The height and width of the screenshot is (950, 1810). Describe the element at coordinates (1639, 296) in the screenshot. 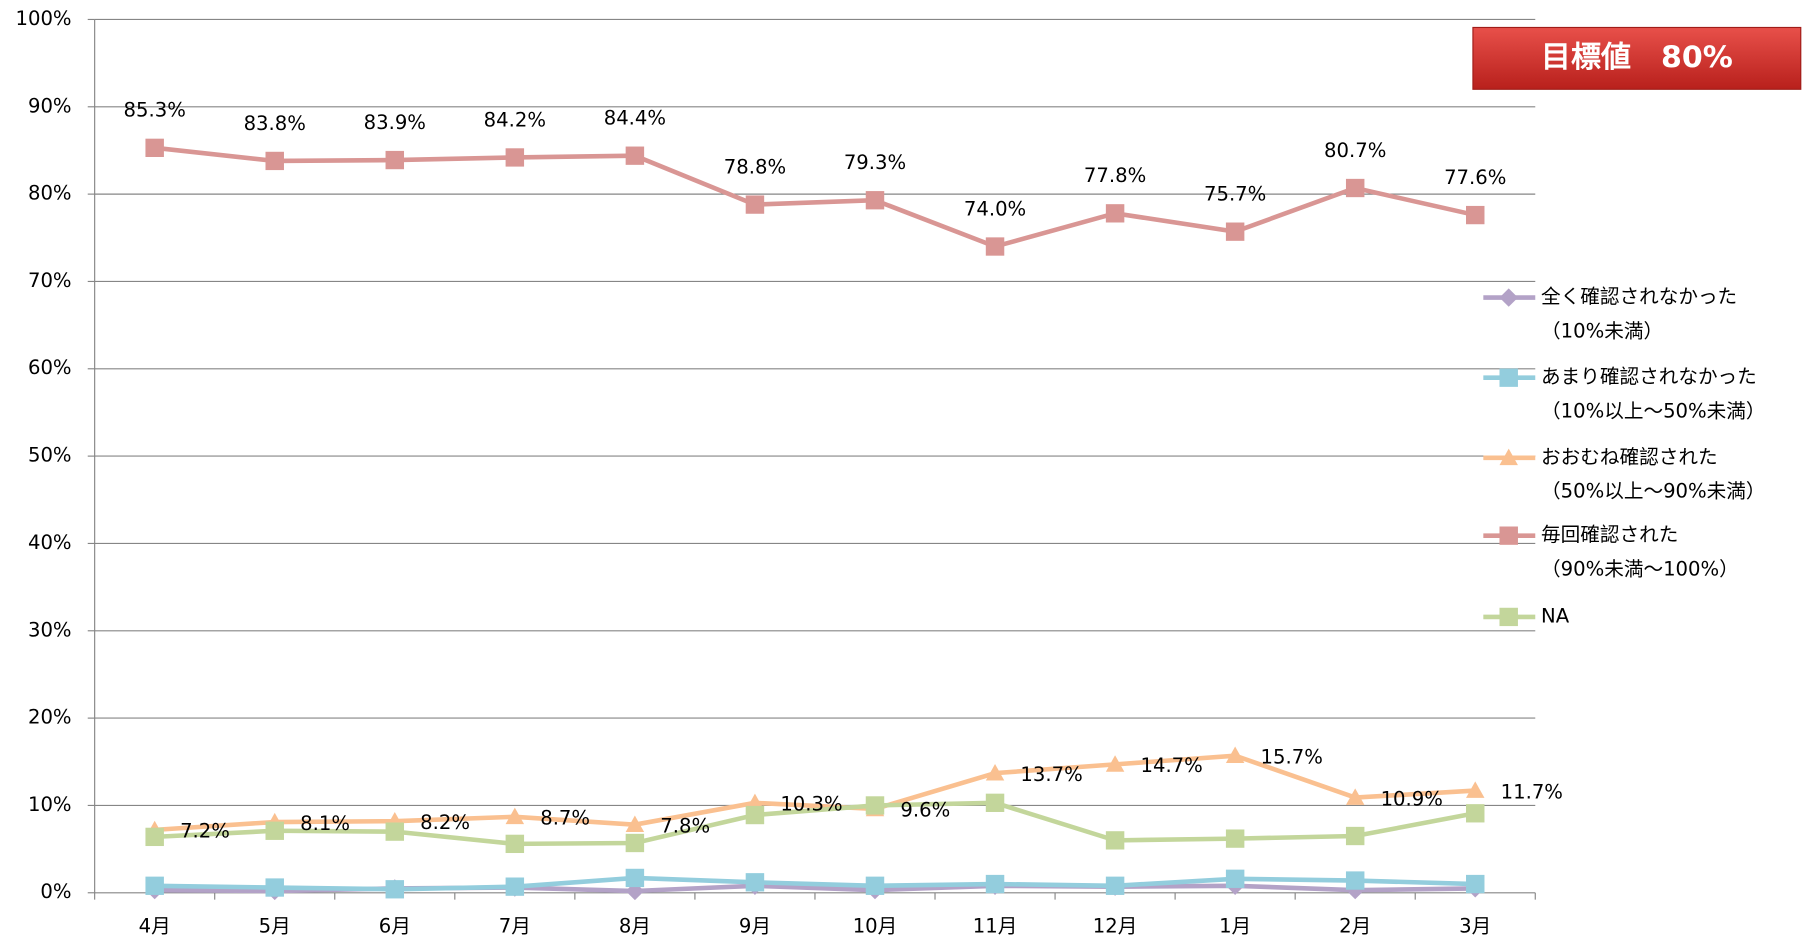

I see `legend-label: 全く確認されなかった` at that location.